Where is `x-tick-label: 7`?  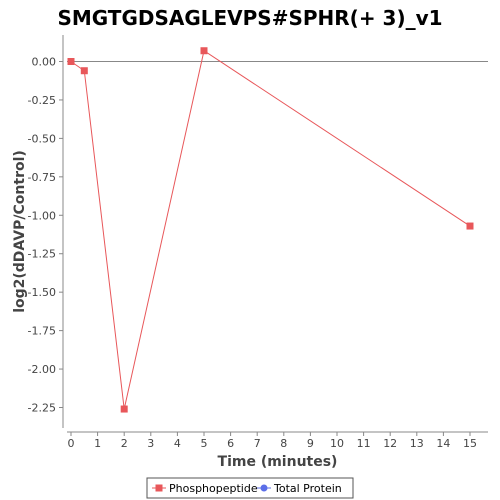 x-tick-label: 7 is located at coordinates (257, 443).